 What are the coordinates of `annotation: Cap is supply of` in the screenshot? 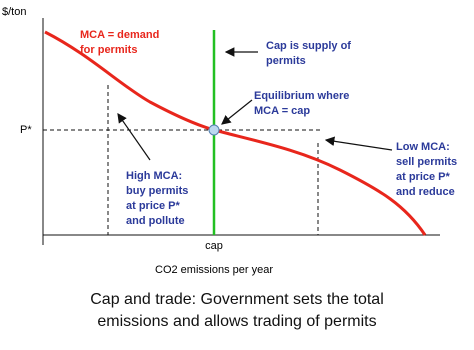 It's located at (308, 46).